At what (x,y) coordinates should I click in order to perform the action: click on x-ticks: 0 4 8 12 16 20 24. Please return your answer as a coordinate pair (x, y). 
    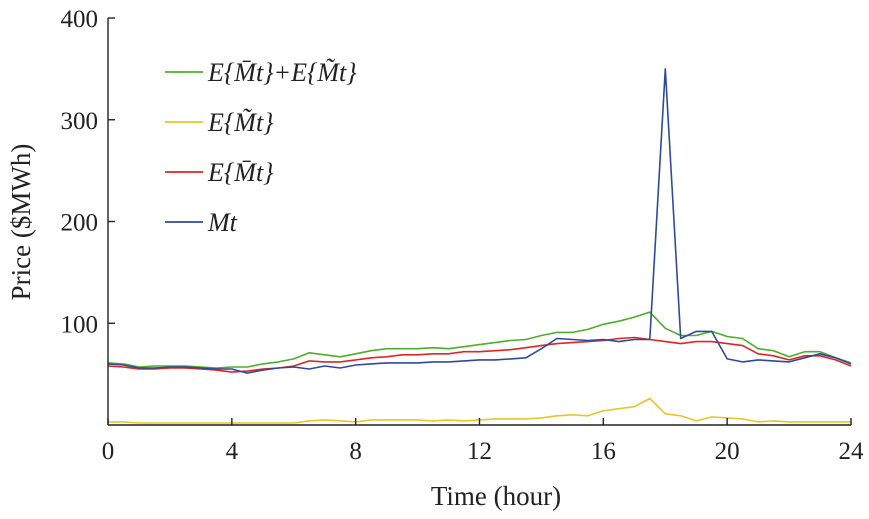
    Looking at the image, I should click on (483, 441).